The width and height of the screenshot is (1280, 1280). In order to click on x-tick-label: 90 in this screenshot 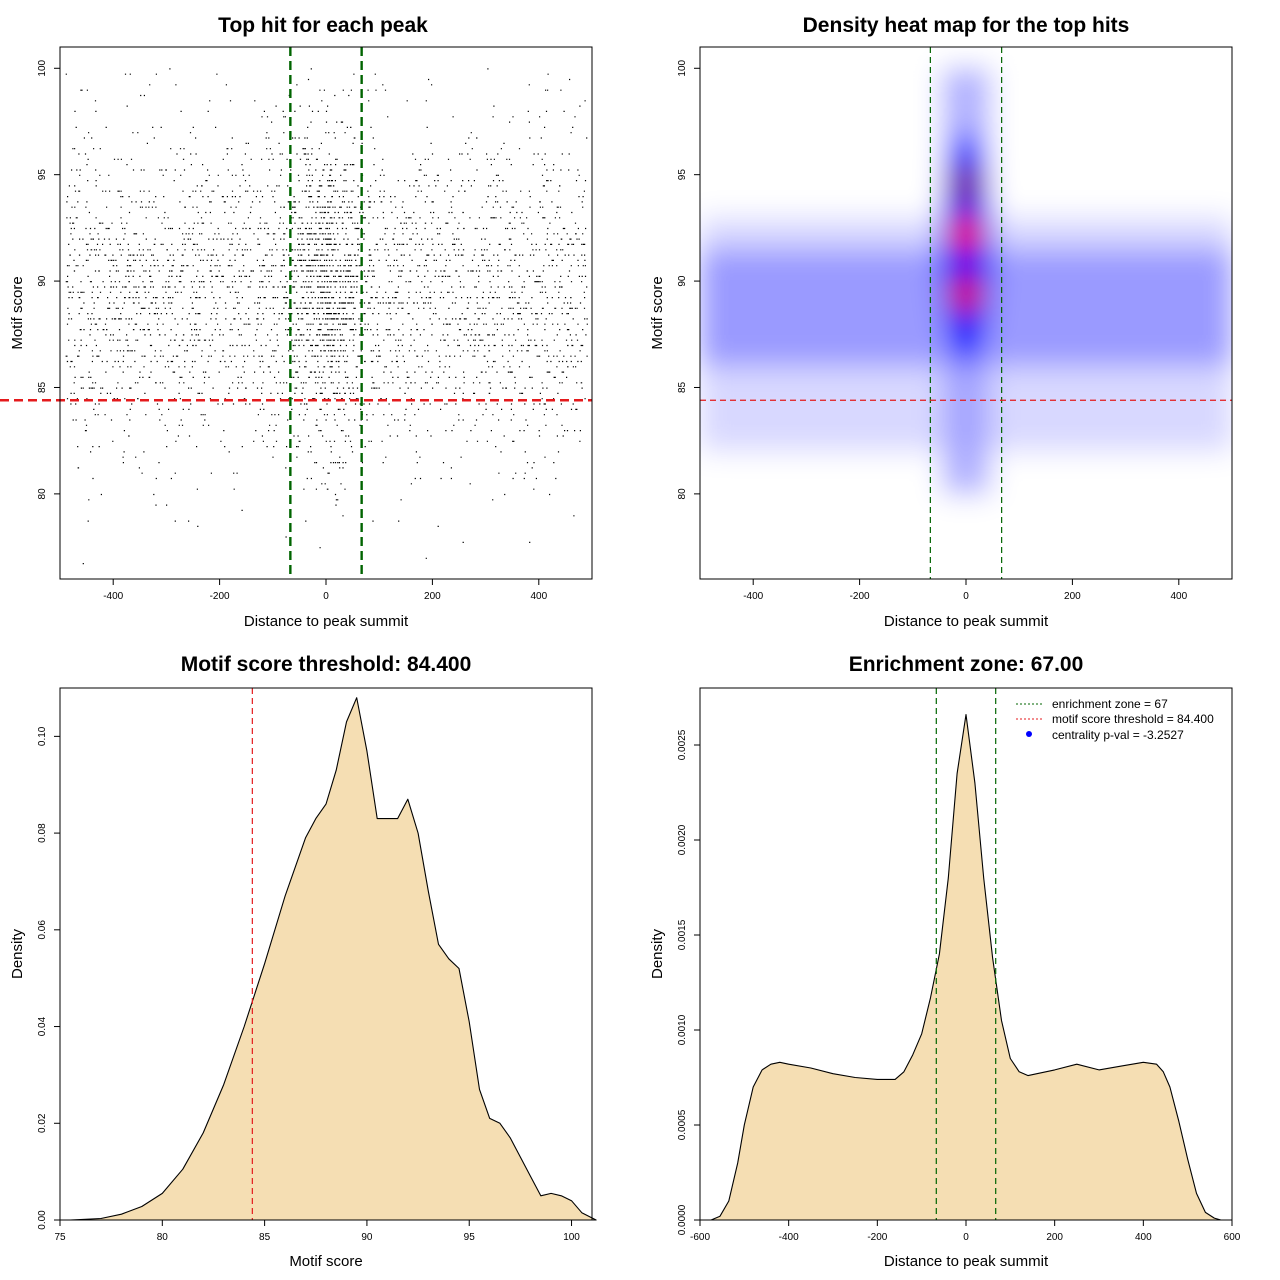, I will do `click(367, 1237)`.